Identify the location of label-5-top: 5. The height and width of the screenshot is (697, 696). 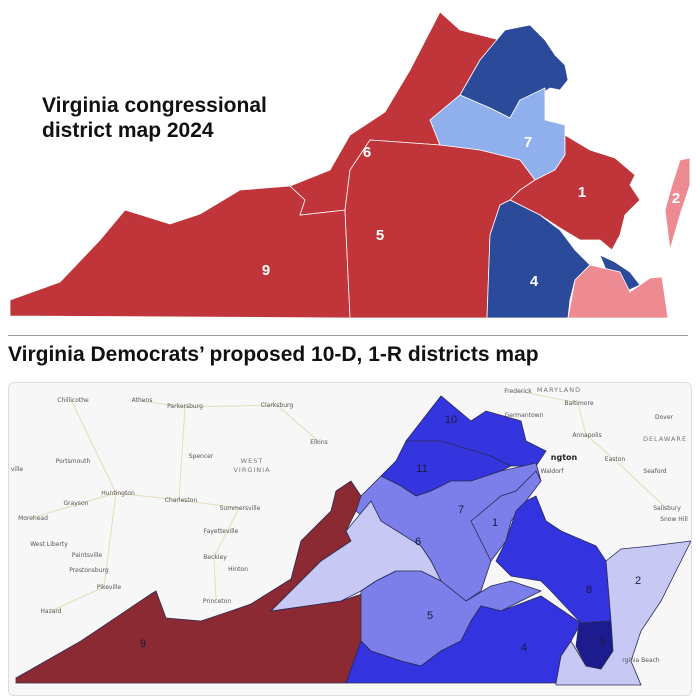
(380, 235).